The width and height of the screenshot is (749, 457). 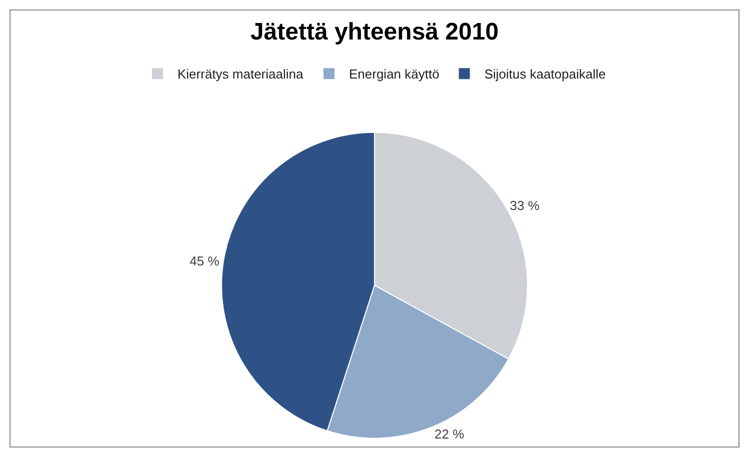 What do you see at coordinates (241, 74) in the screenshot?
I see `legend-label: Kierrätys materiaalina` at bounding box center [241, 74].